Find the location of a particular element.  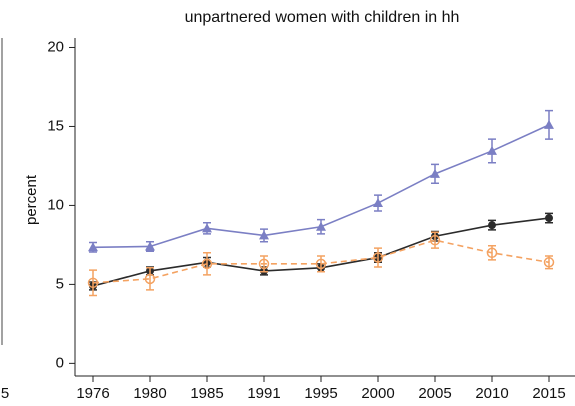

x-tick-label: 1991 is located at coordinates (263, 393).